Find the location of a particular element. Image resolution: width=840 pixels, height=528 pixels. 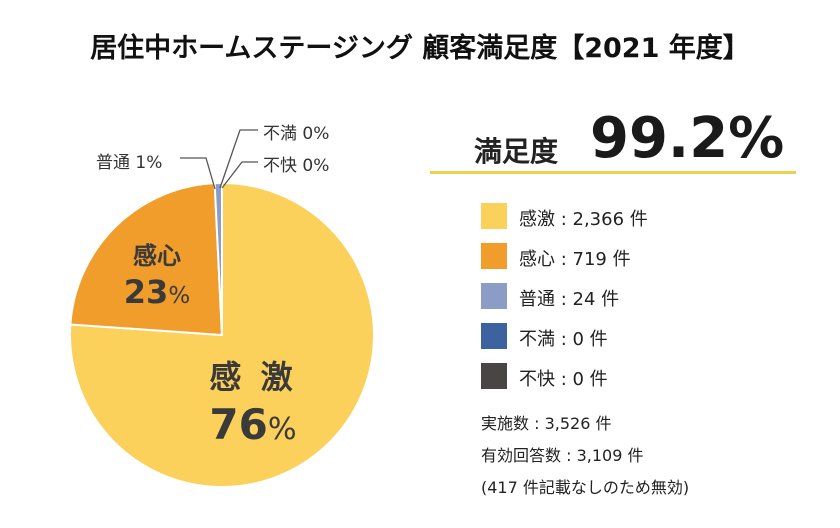

note-valid: 有効回答数 : 3,109 件 is located at coordinates (562, 455).